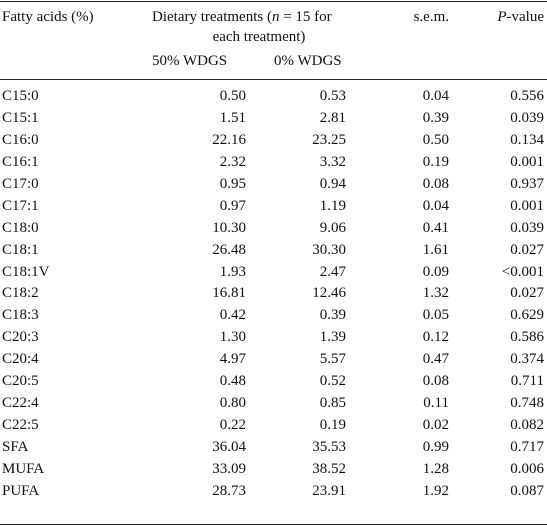  I want to click on value-0-wdgs: 5.57, so click(332, 359).